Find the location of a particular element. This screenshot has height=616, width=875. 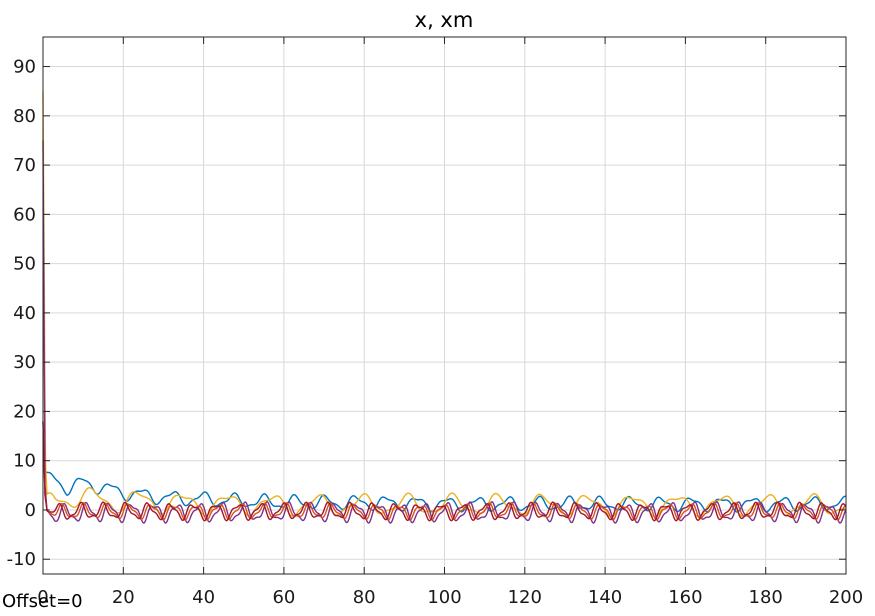

x-tick-label: 100 is located at coordinates (444, 597).